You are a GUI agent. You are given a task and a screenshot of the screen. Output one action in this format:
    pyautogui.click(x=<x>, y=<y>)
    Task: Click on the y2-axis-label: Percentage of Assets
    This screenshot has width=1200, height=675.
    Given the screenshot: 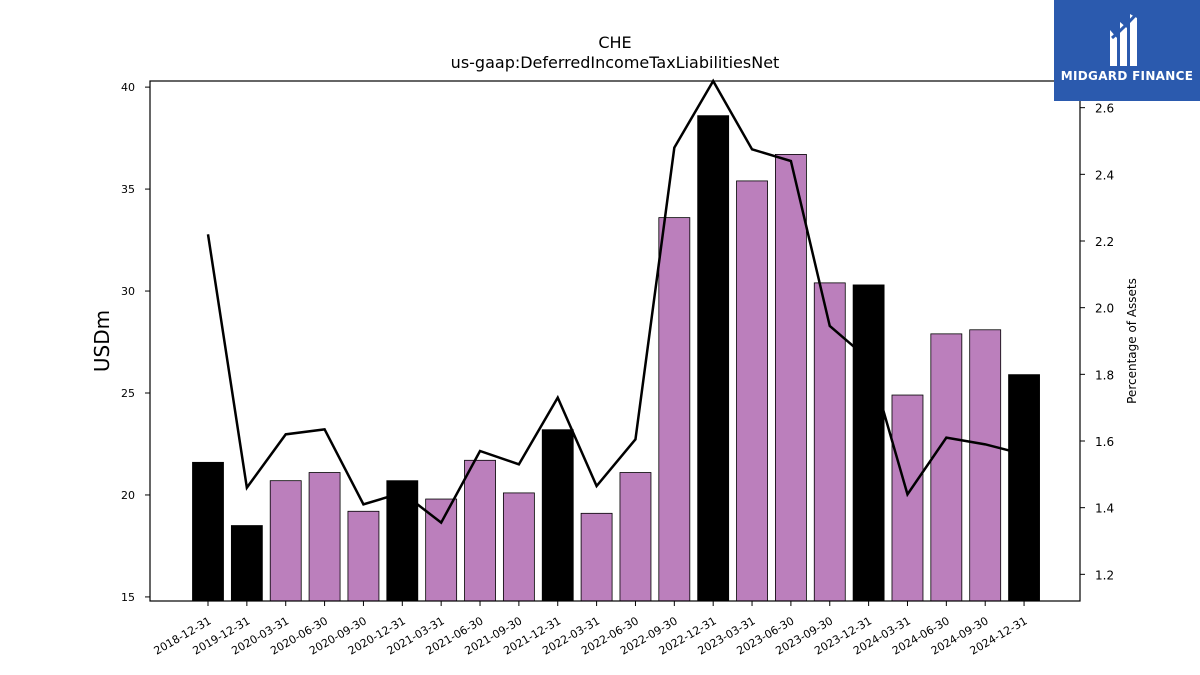 What is the action you would take?
    pyautogui.click(x=1132, y=341)
    